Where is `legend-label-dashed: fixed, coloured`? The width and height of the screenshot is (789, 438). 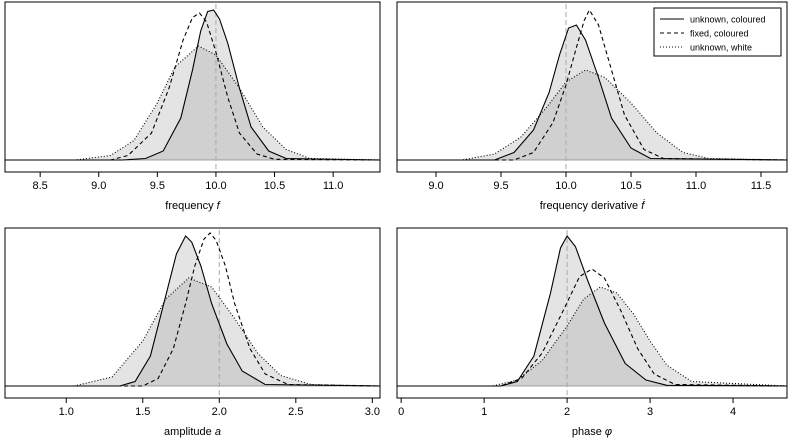
legend-label-dashed: fixed, coloured is located at coordinates (719, 34).